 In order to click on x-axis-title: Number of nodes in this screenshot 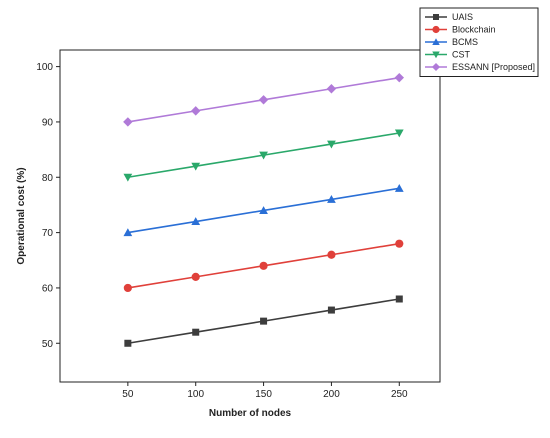, I will do `click(250, 413)`.